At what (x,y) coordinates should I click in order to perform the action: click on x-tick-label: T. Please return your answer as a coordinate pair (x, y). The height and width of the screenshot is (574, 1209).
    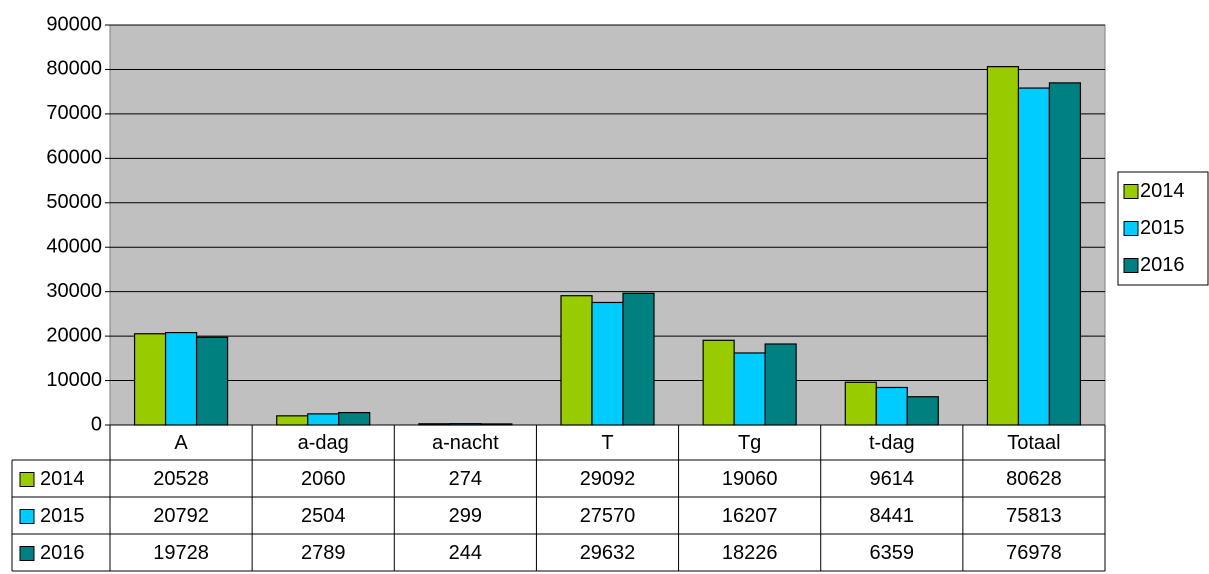
    Looking at the image, I should click on (607, 443).